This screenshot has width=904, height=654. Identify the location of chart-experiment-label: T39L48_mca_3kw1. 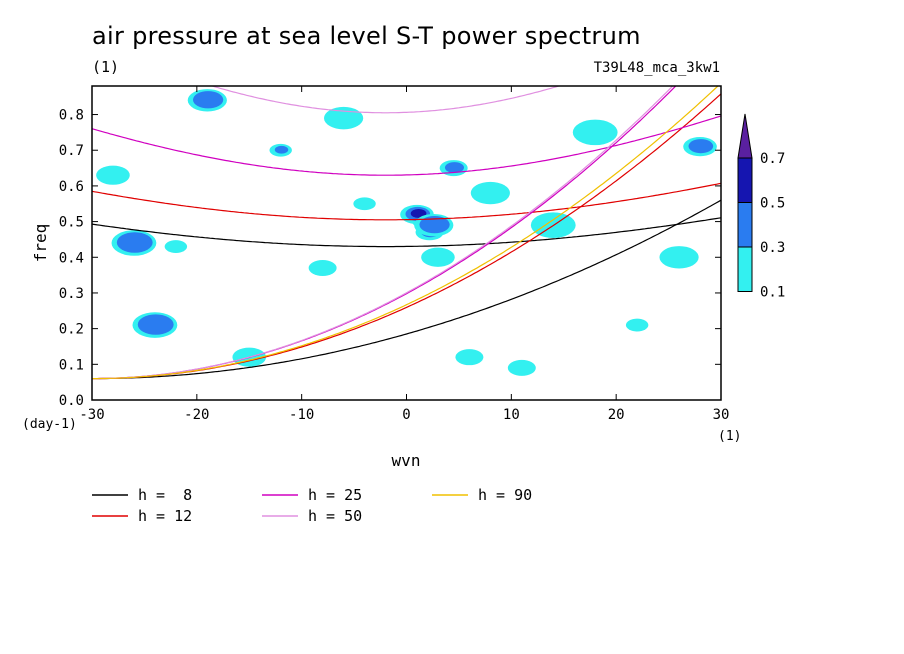
(656, 68).